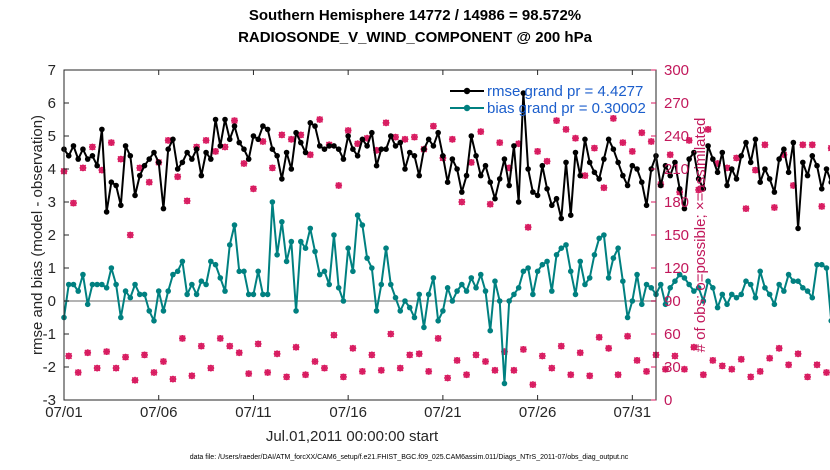  I want to click on y2-tick-label: 60, so click(672, 334).